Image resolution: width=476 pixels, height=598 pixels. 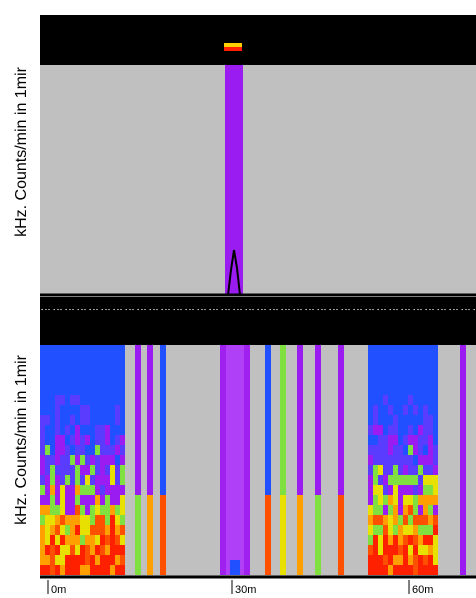 What do you see at coordinates (58, 590) in the screenshot?
I see `time-tick: 0m` at bounding box center [58, 590].